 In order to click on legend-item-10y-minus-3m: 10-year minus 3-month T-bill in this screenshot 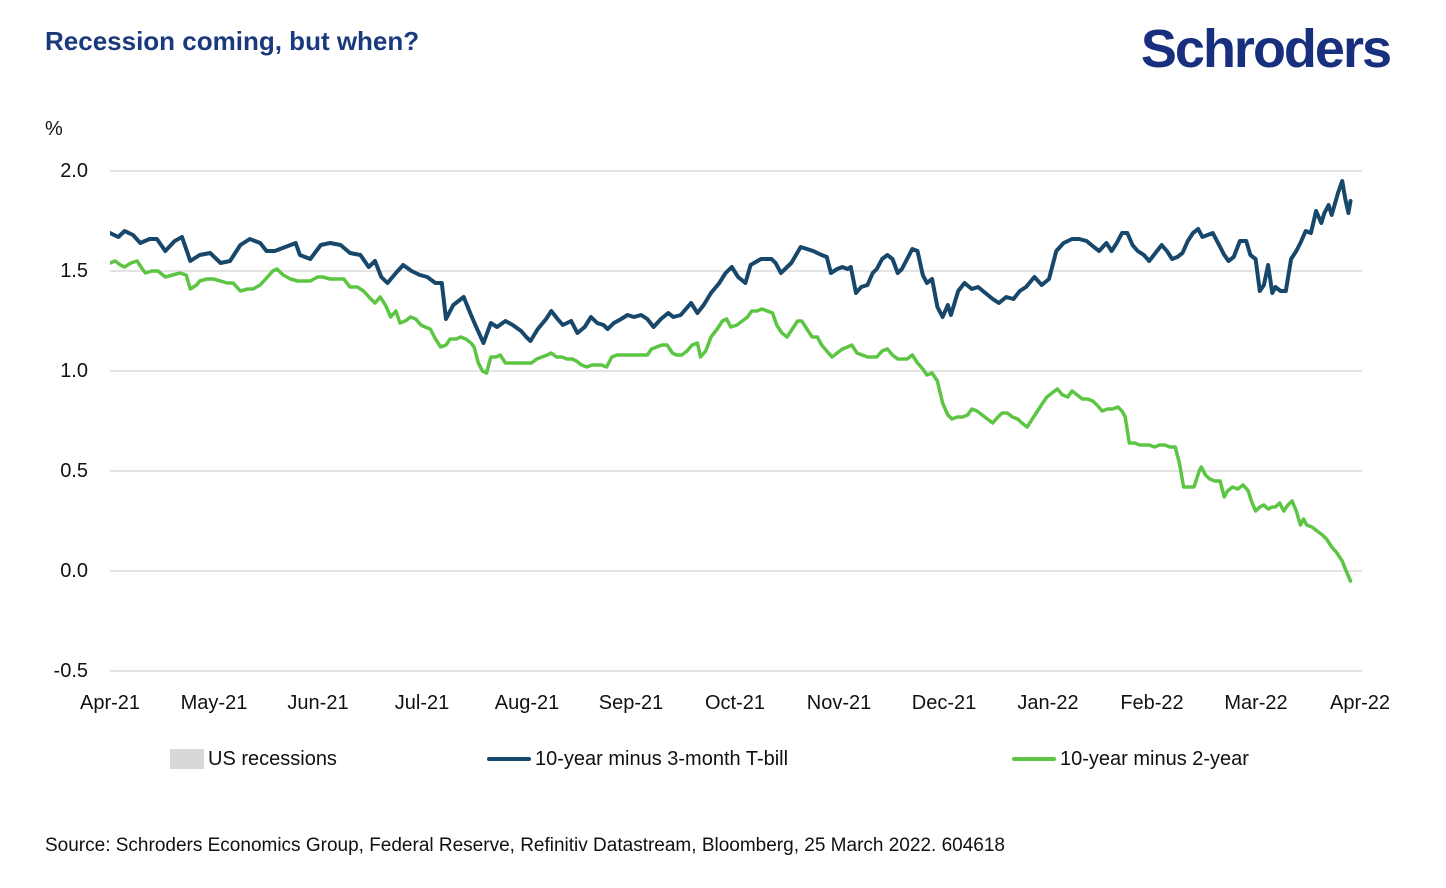, I will do `click(637, 759)`.